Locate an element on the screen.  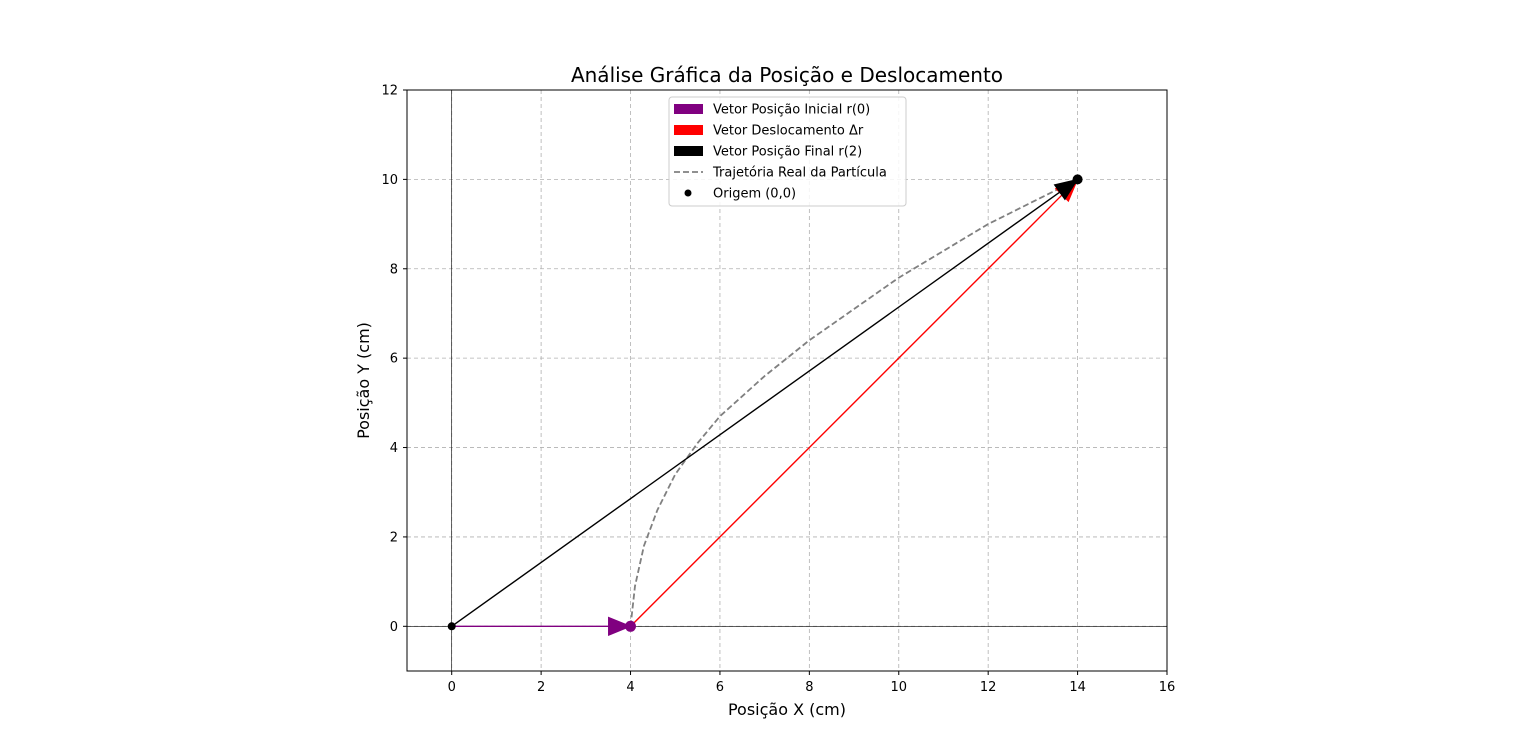
y-tick-label: 2 is located at coordinates (394, 537).